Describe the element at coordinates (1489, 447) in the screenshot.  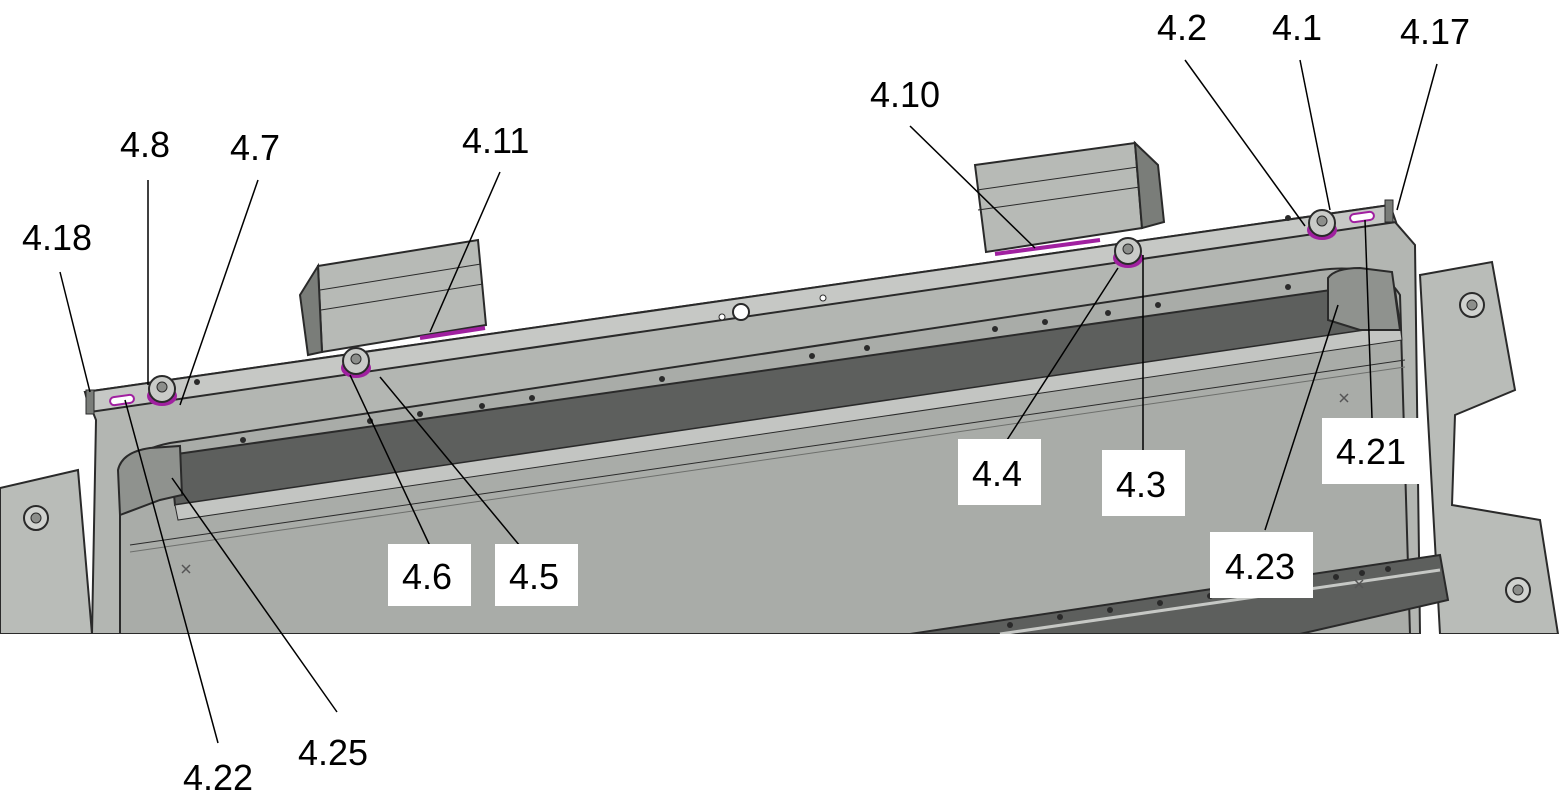
I see `right-bracket` at that location.